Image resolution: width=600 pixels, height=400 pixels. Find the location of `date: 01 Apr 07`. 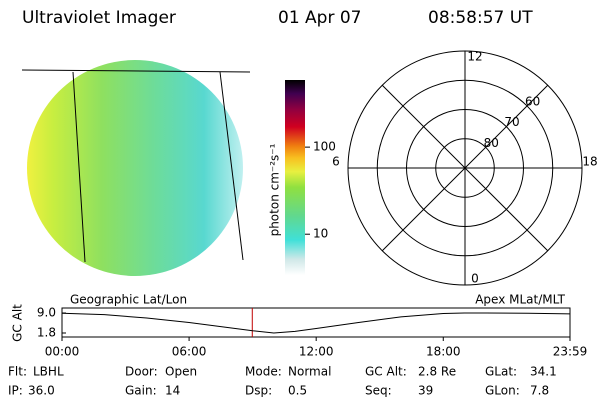

date: 01 Apr 07 is located at coordinates (319, 18).